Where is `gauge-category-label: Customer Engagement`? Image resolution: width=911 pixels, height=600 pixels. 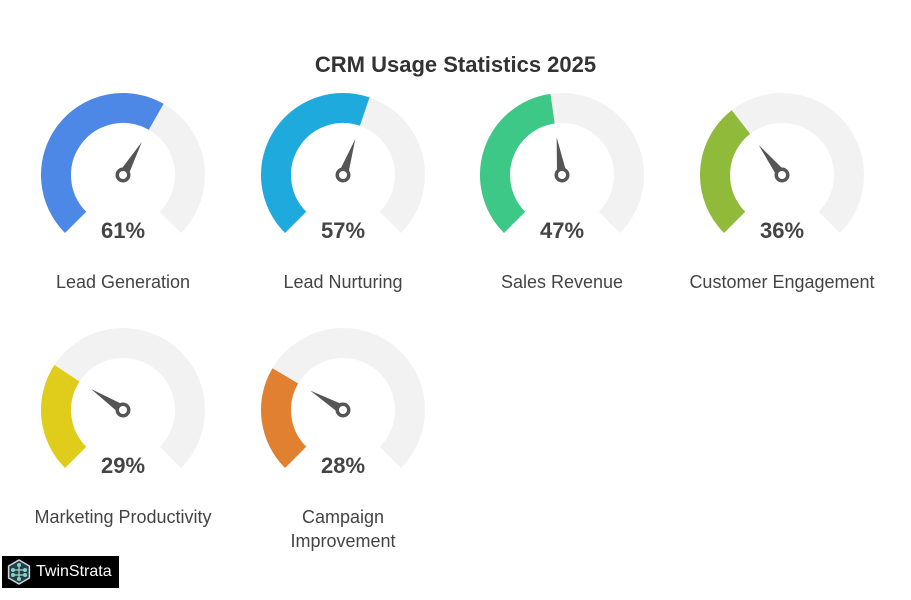
gauge-category-label: Customer Engagement is located at coordinates (781, 282).